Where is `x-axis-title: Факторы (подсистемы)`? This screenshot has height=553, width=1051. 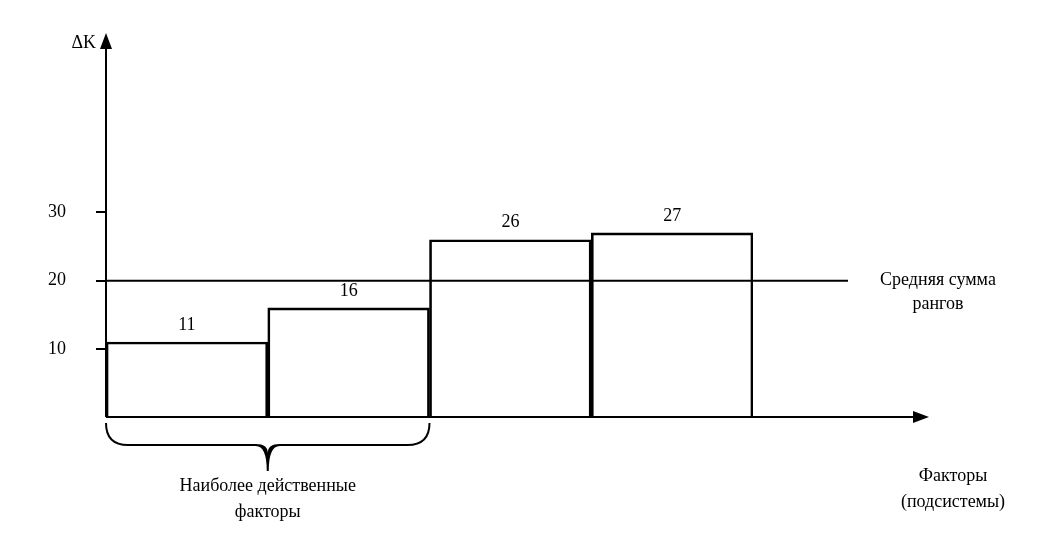 x-axis-title: Факторы (подсистемы) is located at coordinates (953, 488).